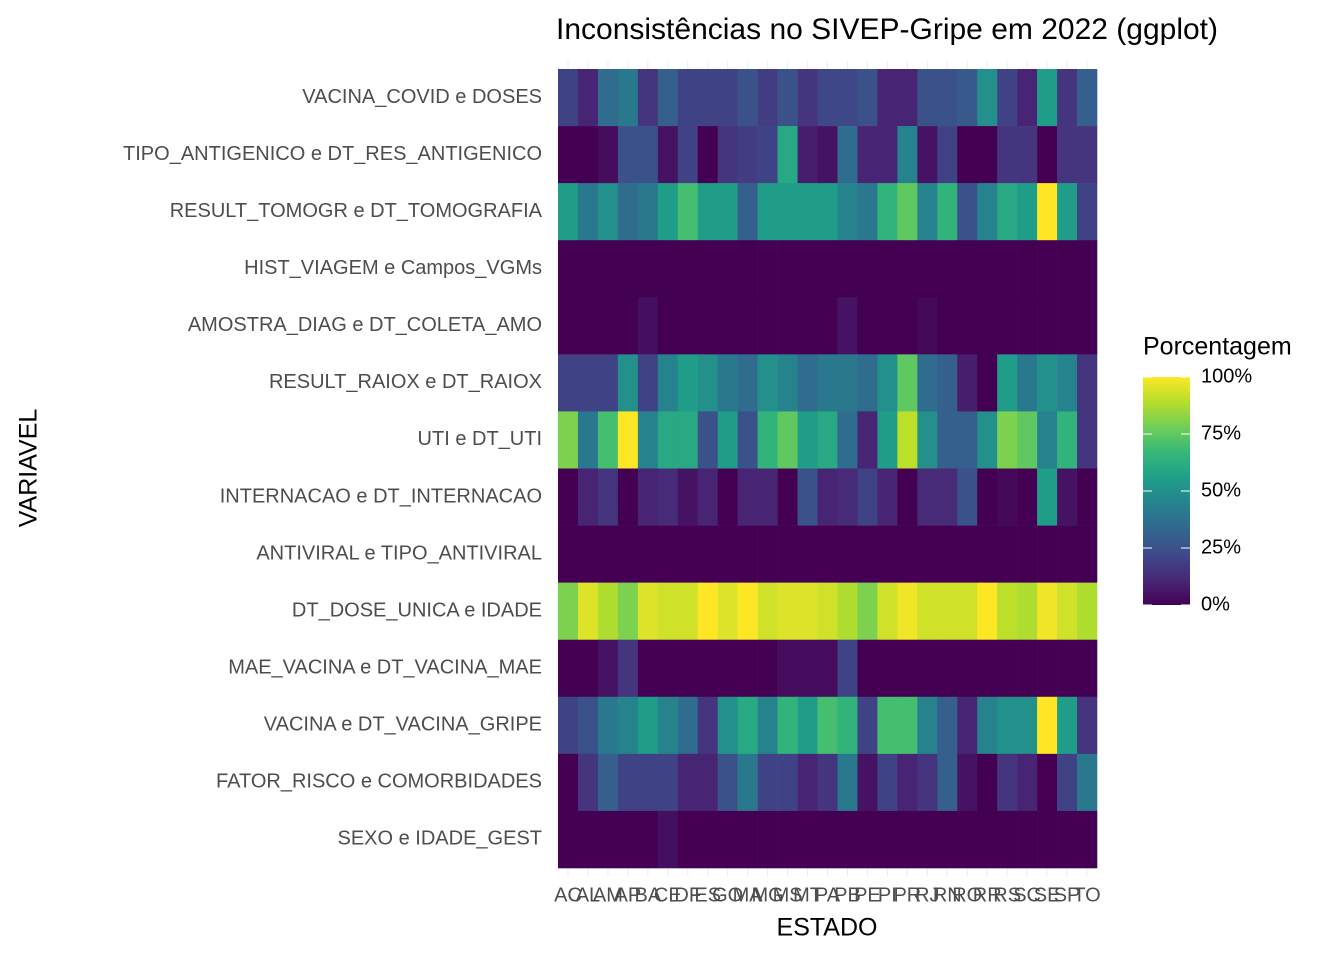 The image size is (1344, 965). What do you see at coordinates (1086, 895) in the screenshot?
I see `x-tick-label: TO` at bounding box center [1086, 895].